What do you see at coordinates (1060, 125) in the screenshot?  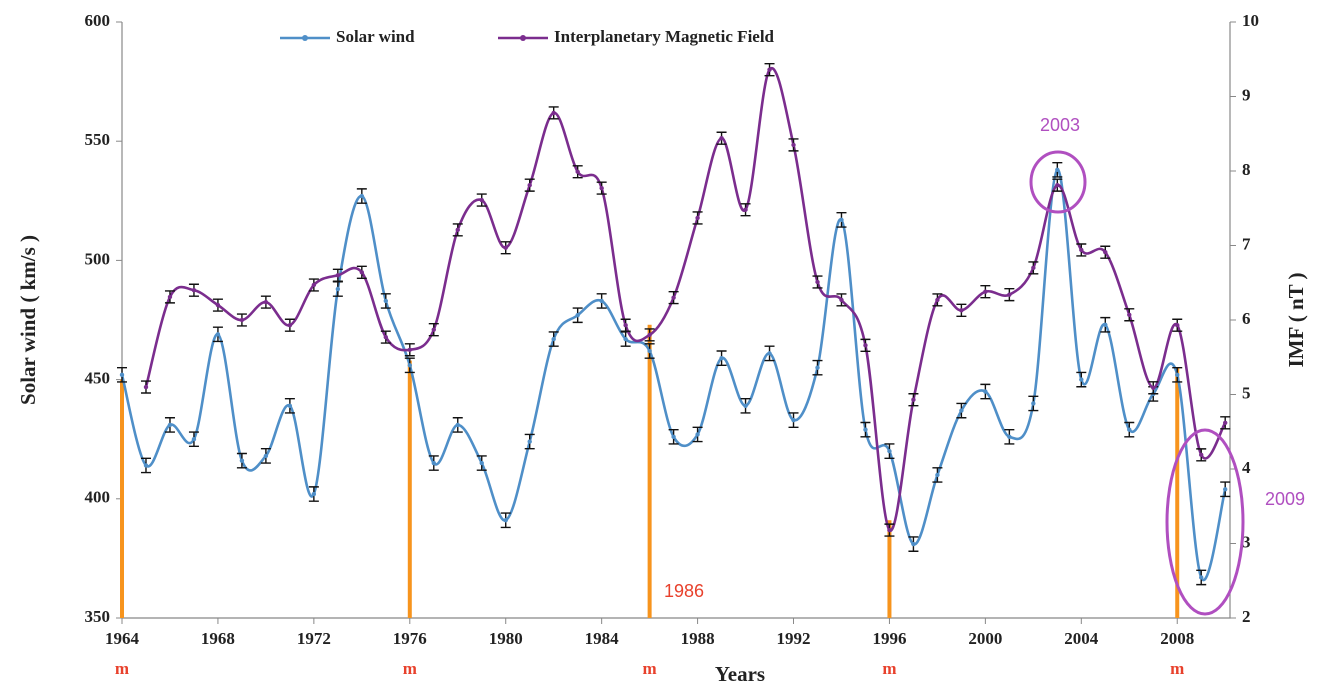 I see `annotation: 2003` at bounding box center [1060, 125].